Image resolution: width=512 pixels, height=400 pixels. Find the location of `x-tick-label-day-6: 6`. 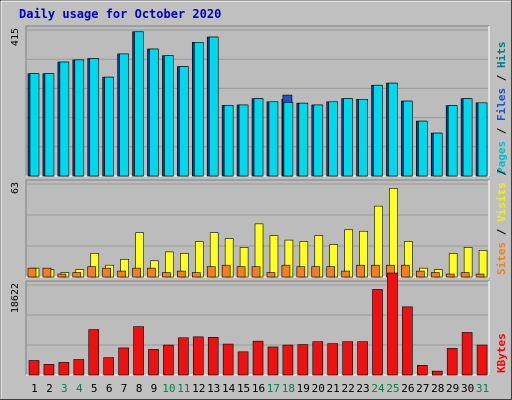

x-tick-label-day-6: 6 is located at coordinates (109, 388).